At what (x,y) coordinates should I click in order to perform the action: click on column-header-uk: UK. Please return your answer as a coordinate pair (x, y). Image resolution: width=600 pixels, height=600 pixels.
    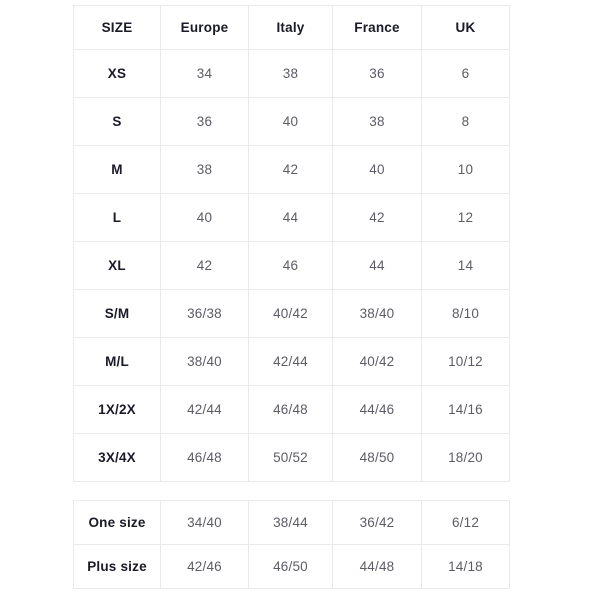
    Looking at the image, I should click on (465, 27).